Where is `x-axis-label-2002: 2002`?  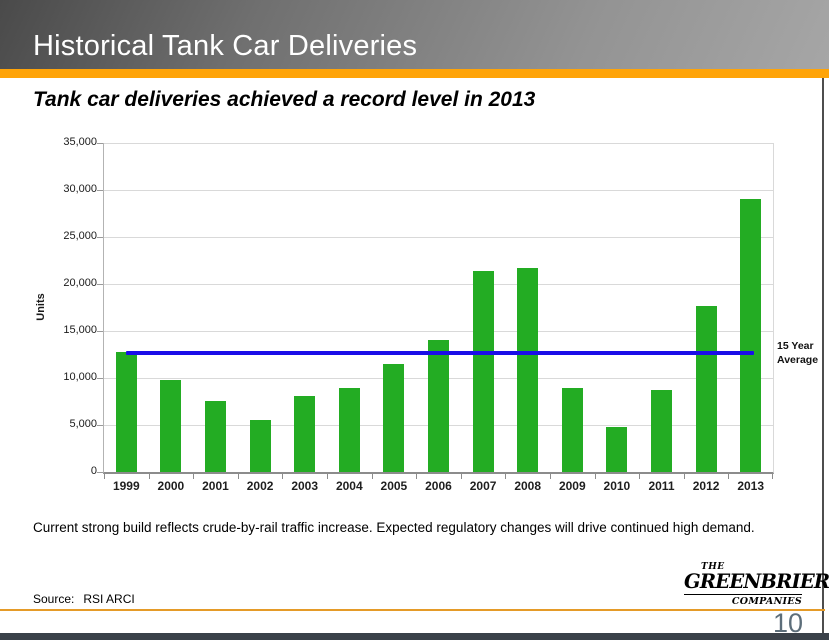
x-axis-label-2002: 2002 is located at coordinates (260, 486).